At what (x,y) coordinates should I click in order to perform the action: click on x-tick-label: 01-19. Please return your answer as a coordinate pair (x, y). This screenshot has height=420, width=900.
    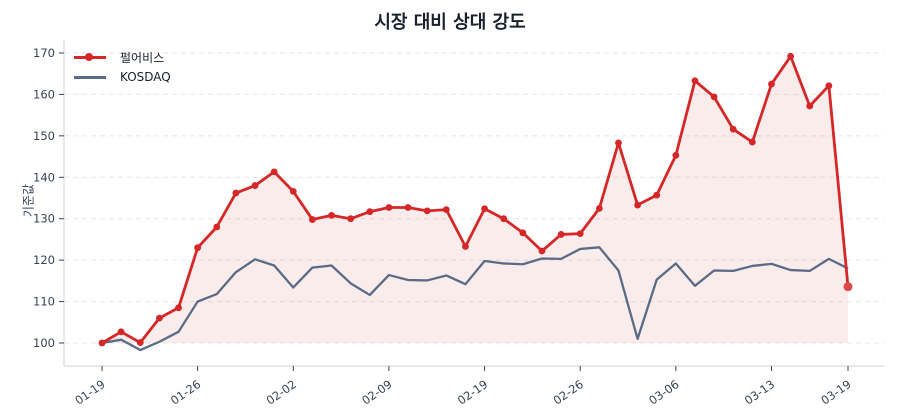
    Looking at the image, I should click on (89, 392).